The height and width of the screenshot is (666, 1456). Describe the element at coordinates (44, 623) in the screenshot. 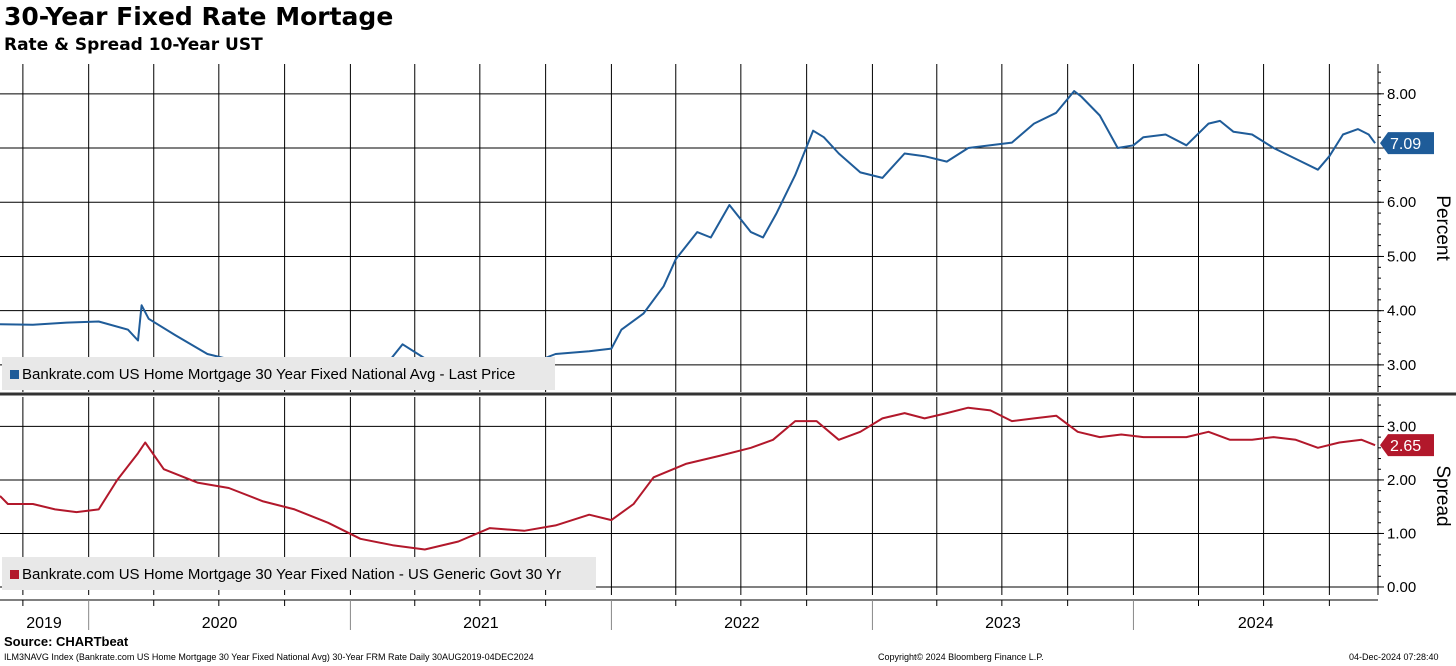

I see `x-year-label: 2019` at that location.